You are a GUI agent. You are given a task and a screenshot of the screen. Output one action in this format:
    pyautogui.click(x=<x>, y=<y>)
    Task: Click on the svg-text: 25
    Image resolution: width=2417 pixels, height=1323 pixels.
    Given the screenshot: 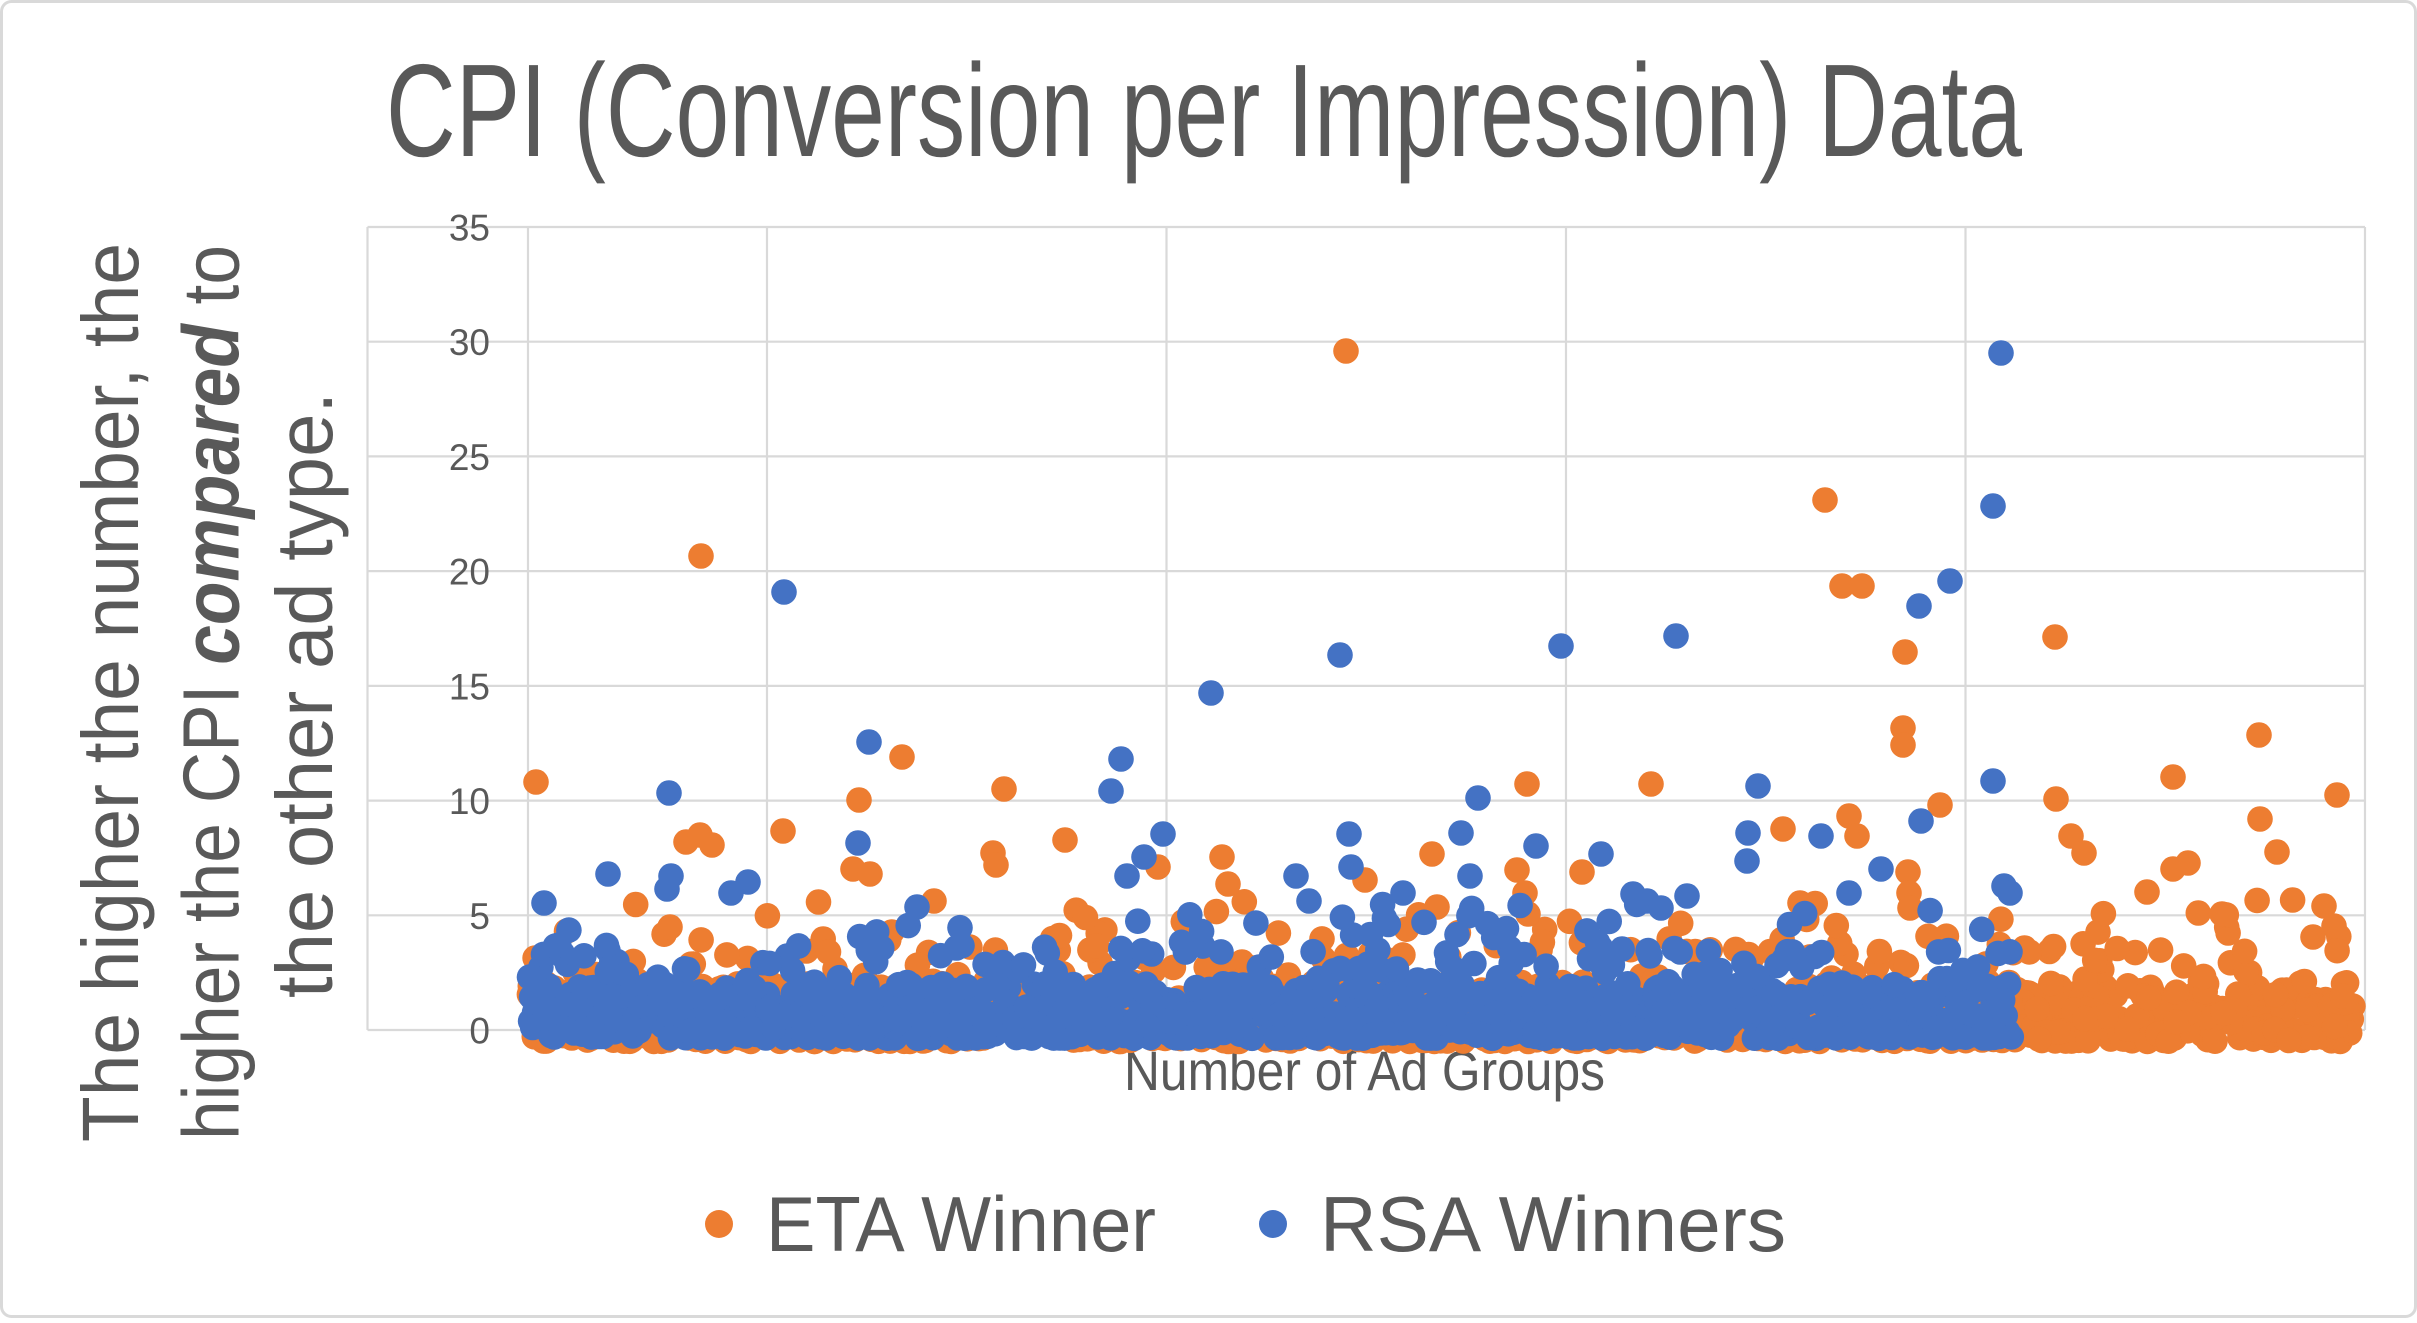 What is the action you would take?
    pyautogui.click(x=469, y=457)
    